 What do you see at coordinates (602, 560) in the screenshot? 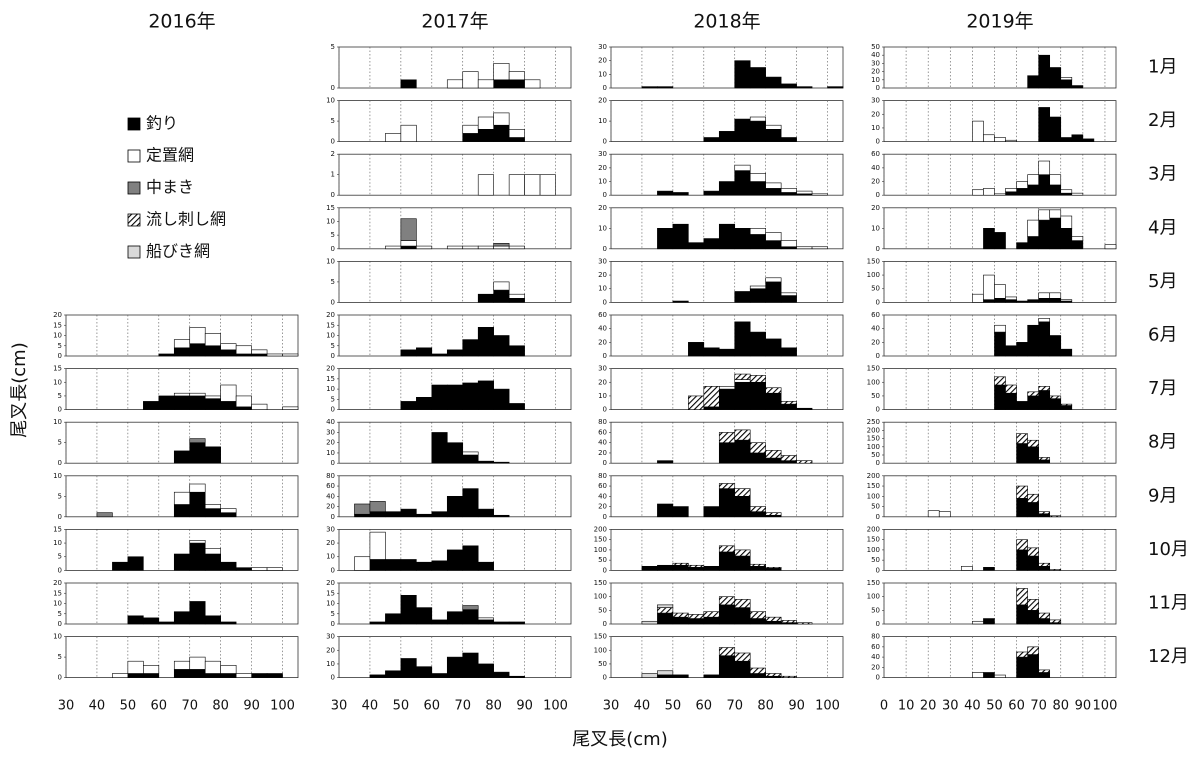
I see `y-tick-label: 50` at bounding box center [602, 560].